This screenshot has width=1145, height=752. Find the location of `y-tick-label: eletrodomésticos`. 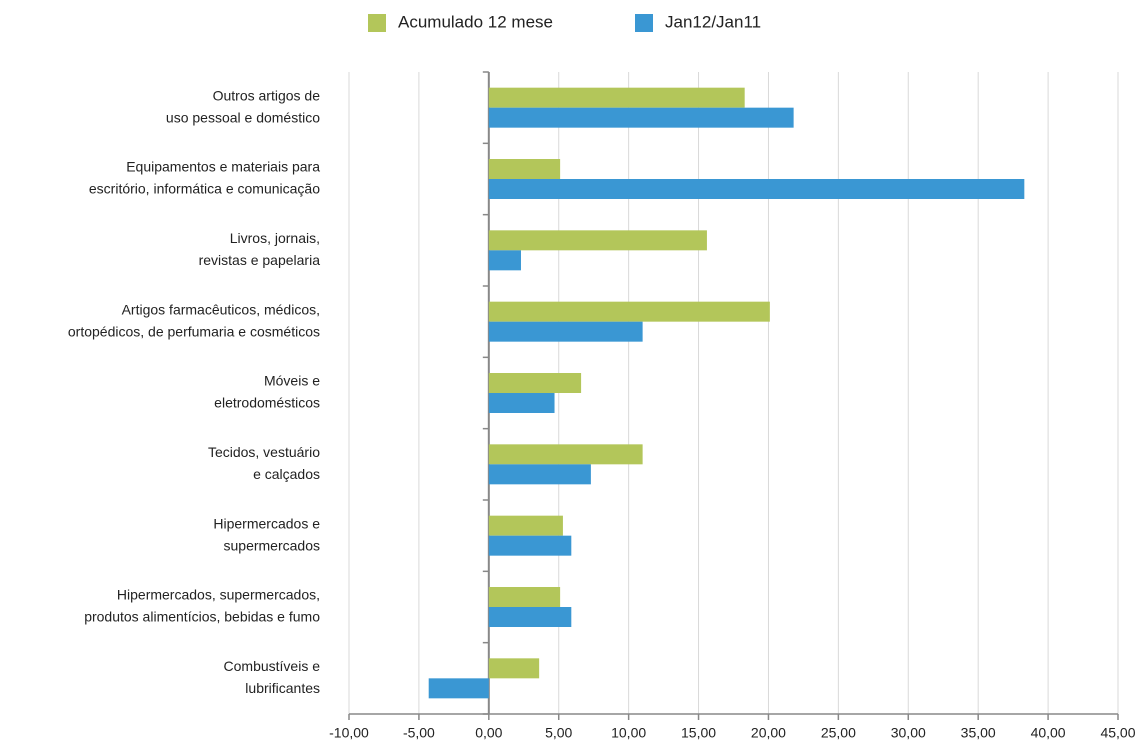

y-tick-label: eletrodomésticos is located at coordinates (267, 403).